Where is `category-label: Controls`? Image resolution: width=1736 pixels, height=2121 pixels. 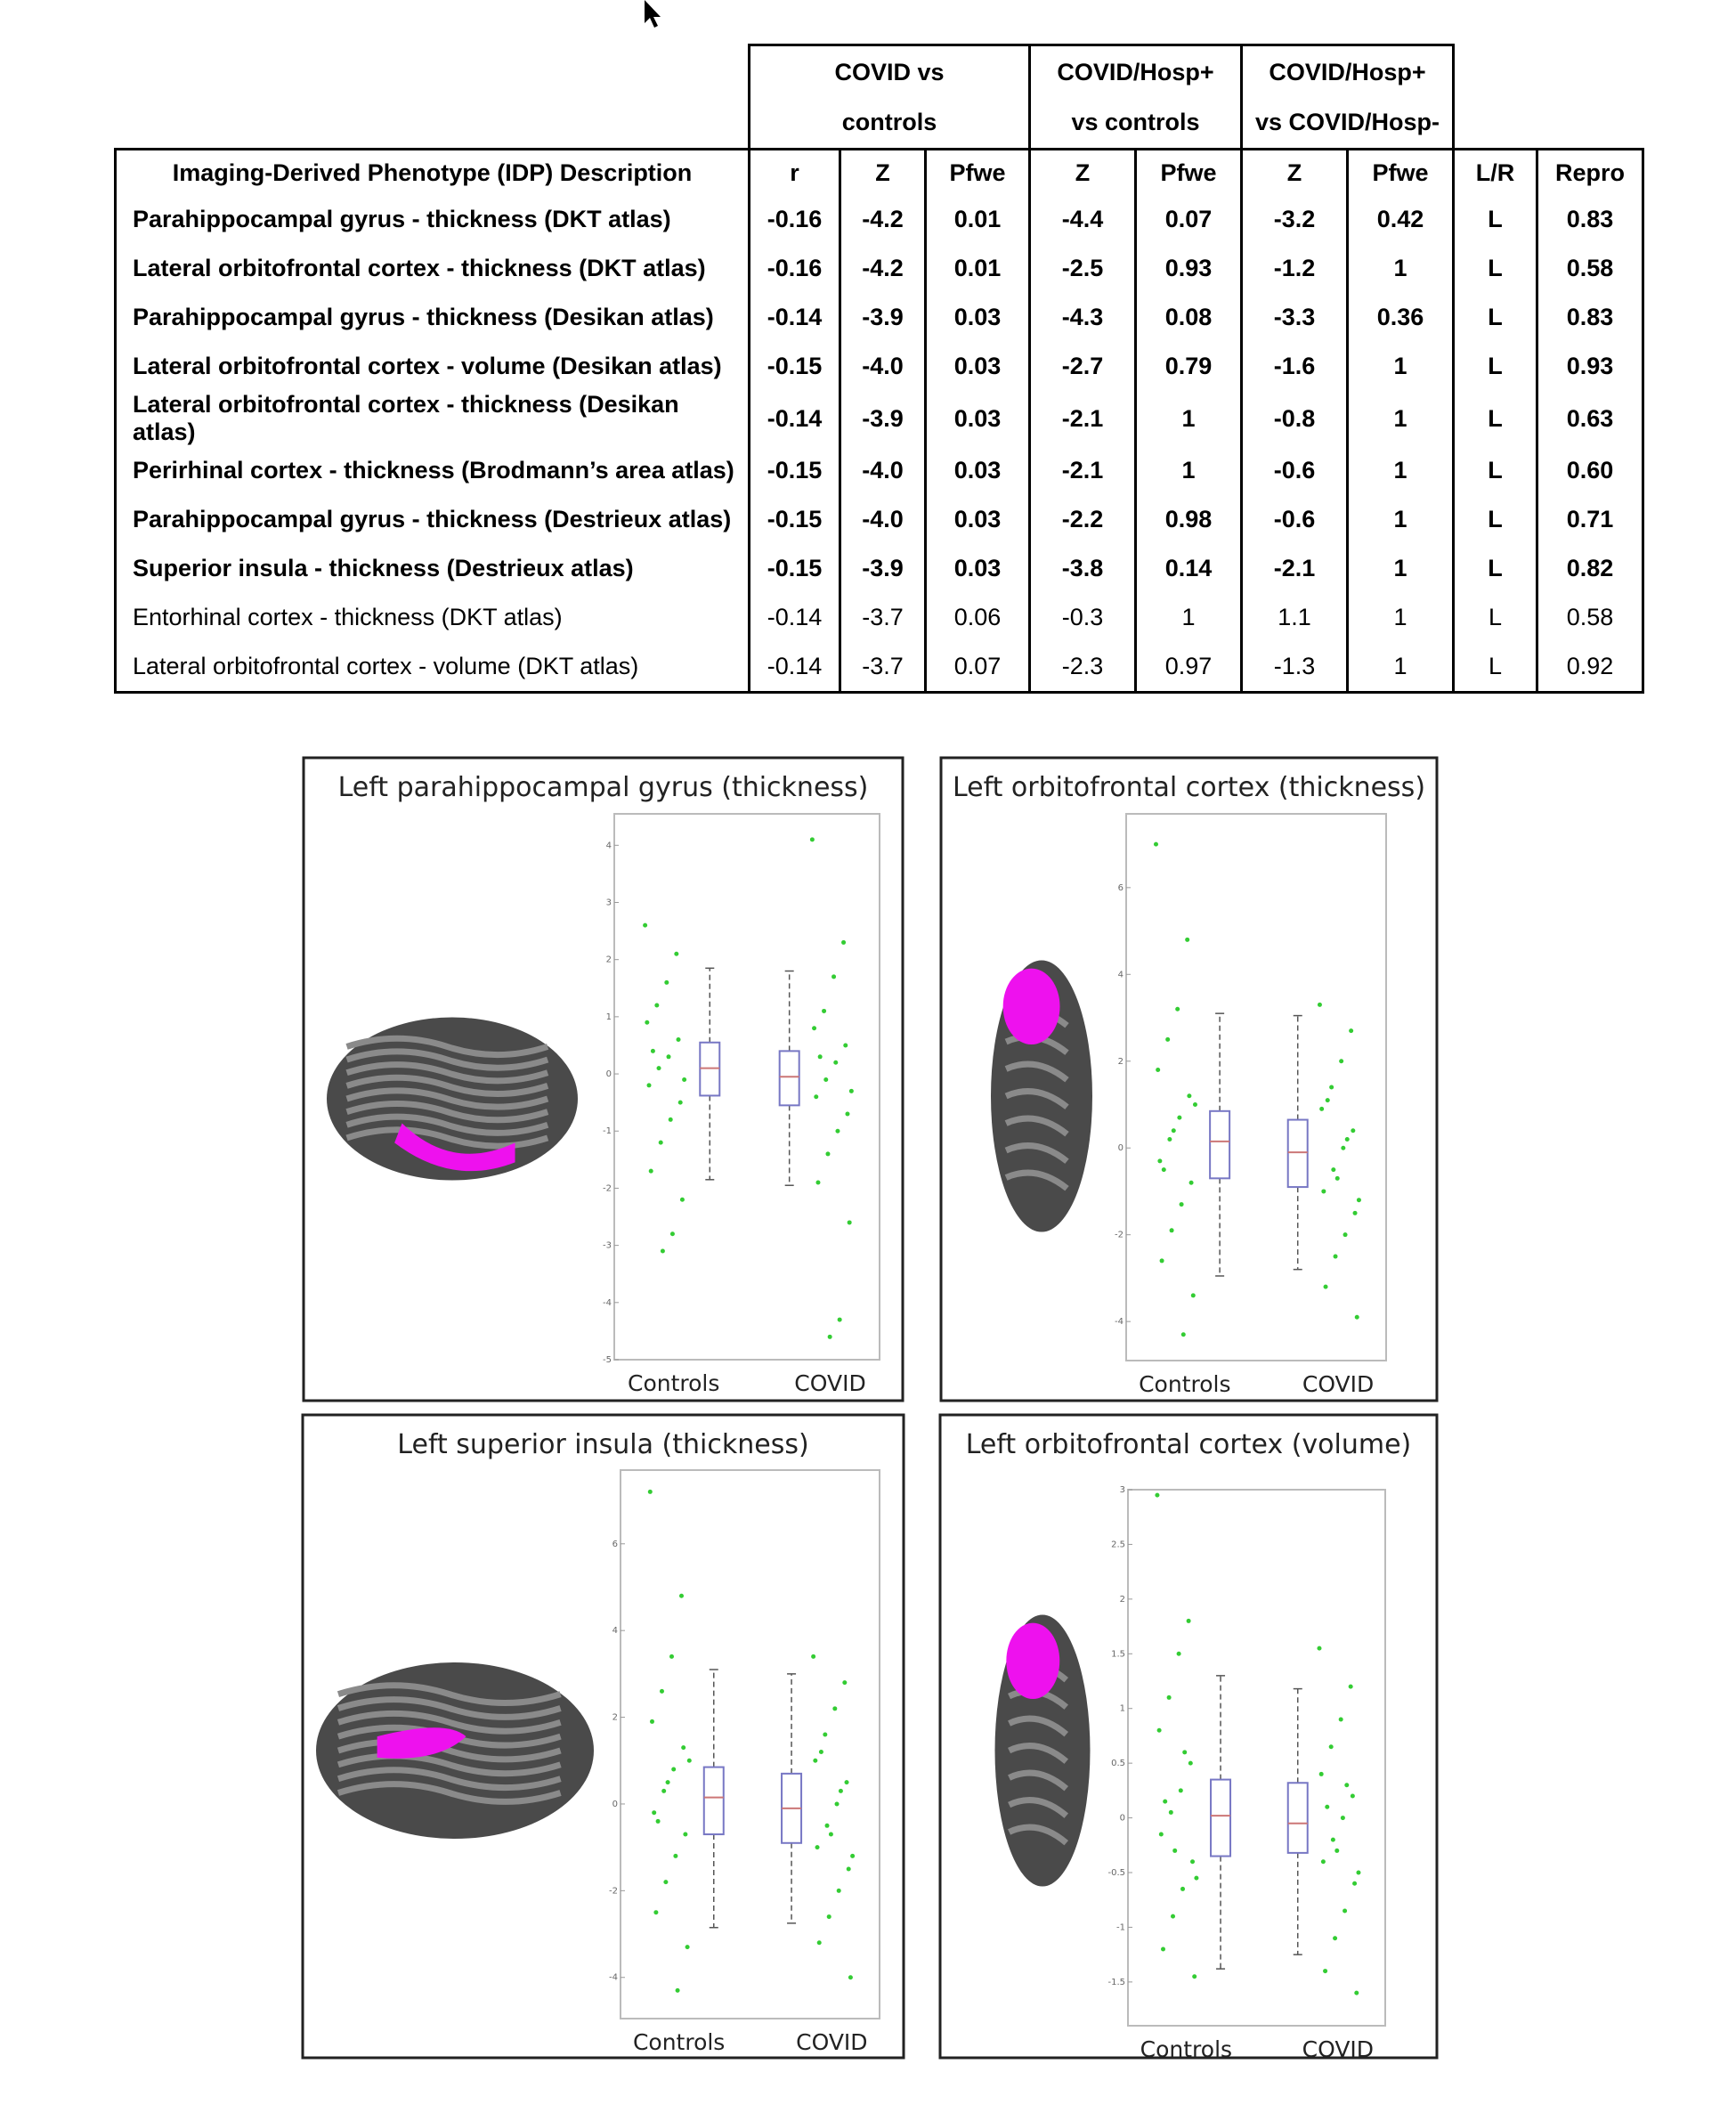 category-label: Controls is located at coordinates (1186, 2049).